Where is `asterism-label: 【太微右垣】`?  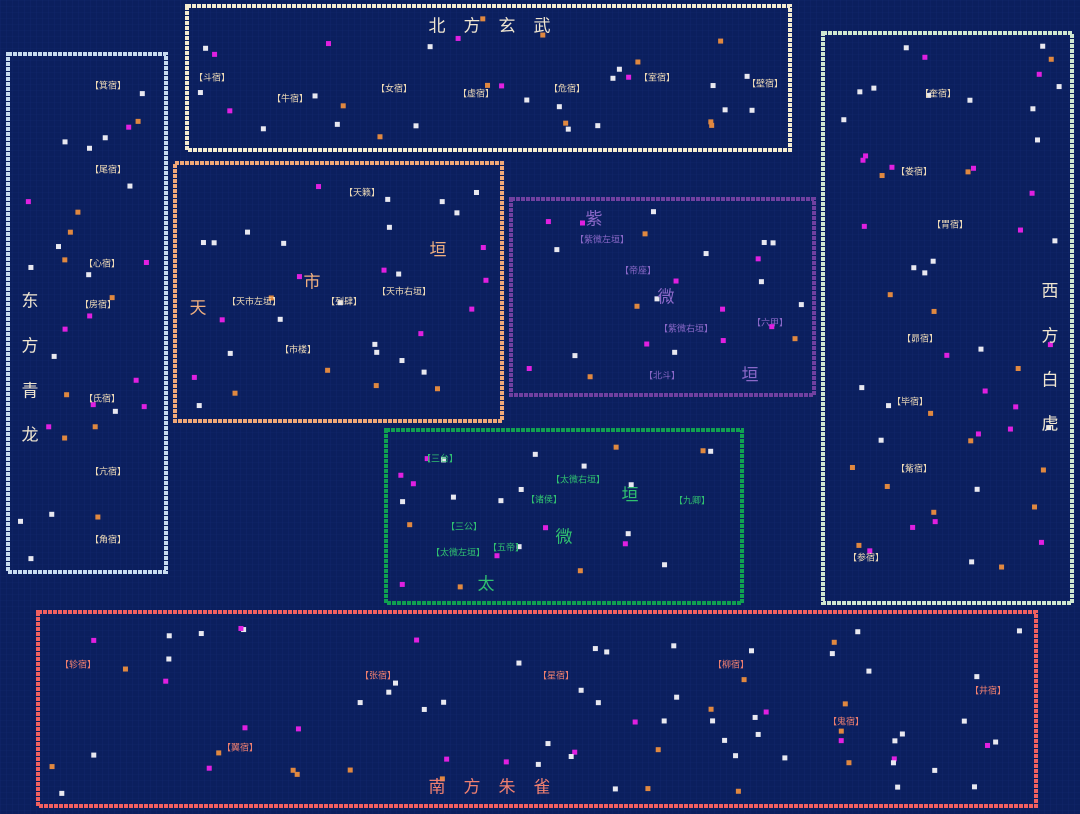
asterism-label: 【太微右垣】 is located at coordinates (578, 480).